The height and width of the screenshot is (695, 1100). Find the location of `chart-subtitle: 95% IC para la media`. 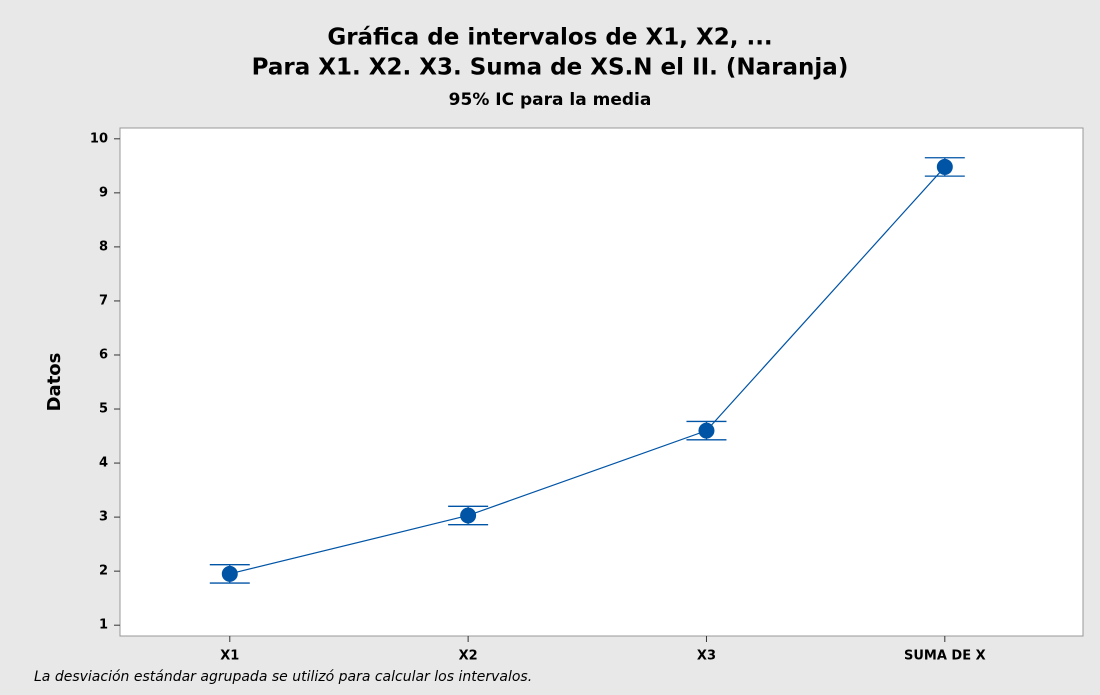

chart-subtitle: 95% IC para la media is located at coordinates (550, 100).